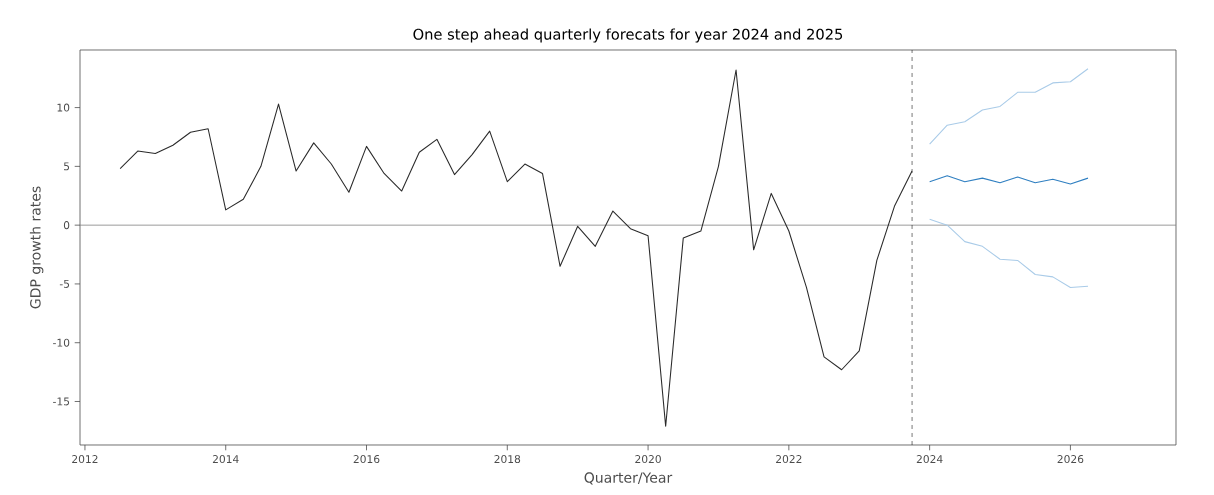  What do you see at coordinates (507, 459) in the screenshot?
I see `x-tick-label: 2018` at bounding box center [507, 459].